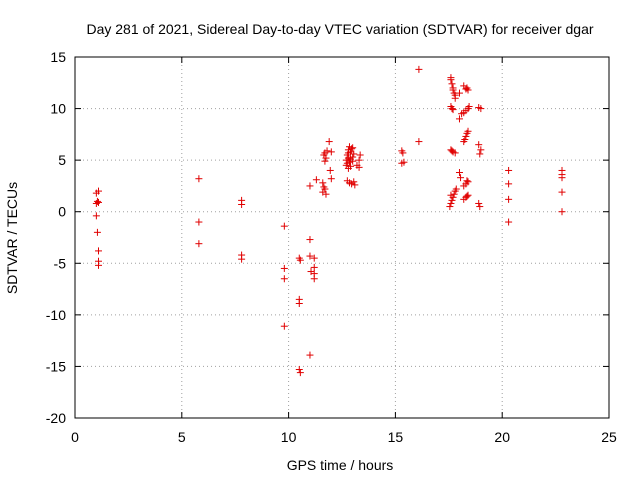 This screenshot has height=480, width=640. What do you see at coordinates (62, 160) in the screenshot?
I see `y-tick-label: 5` at bounding box center [62, 160].